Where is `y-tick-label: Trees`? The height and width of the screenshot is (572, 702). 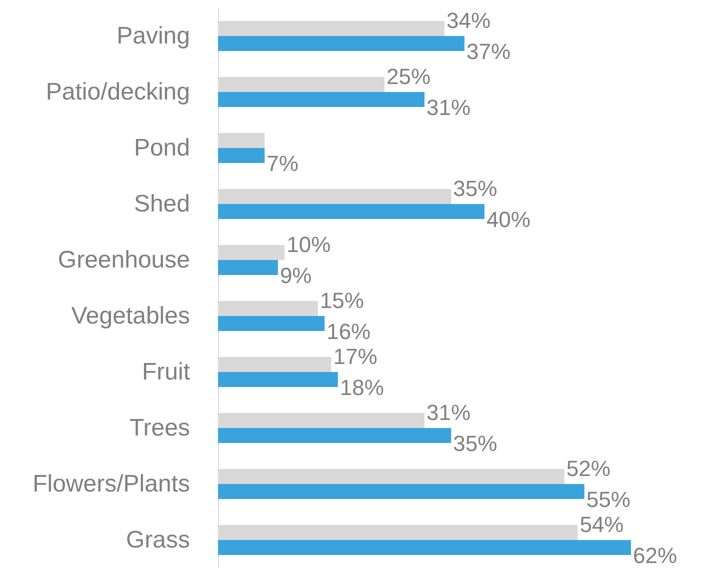 y-tick-label: Trees is located at coordinates (160, 428).